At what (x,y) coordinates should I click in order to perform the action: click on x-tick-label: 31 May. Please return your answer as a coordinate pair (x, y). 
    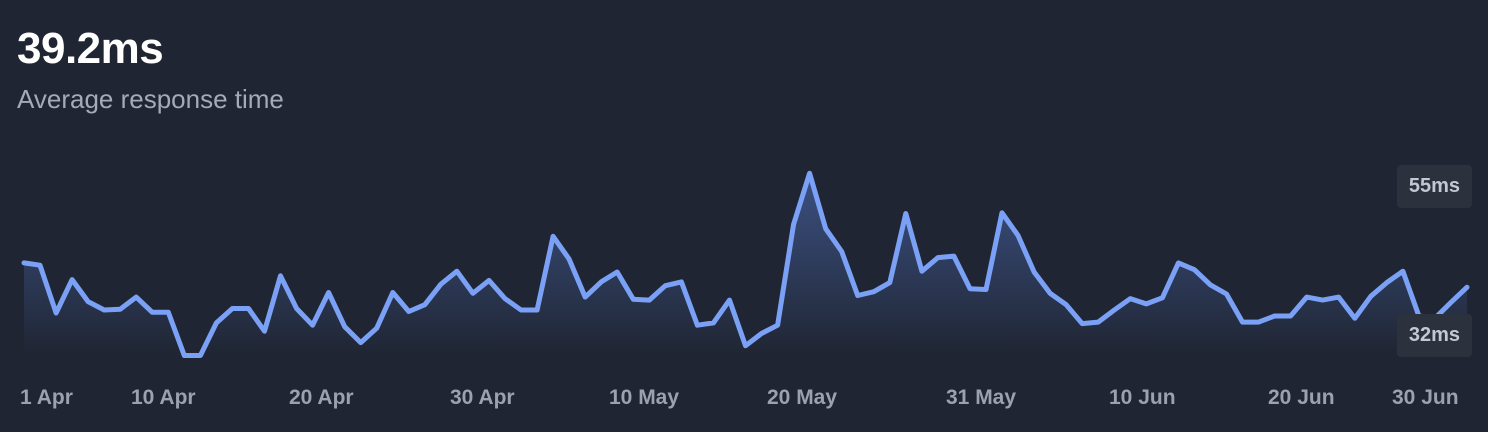
    Looking at the image, I should click on (981, 397).